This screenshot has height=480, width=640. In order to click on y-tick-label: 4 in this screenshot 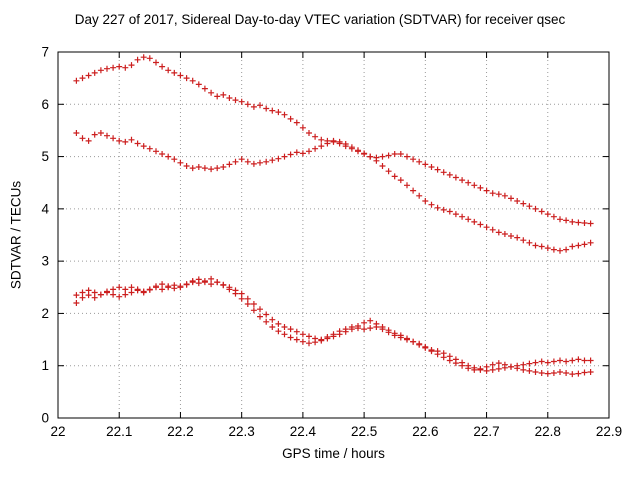, I will do `click(45, 208)`.